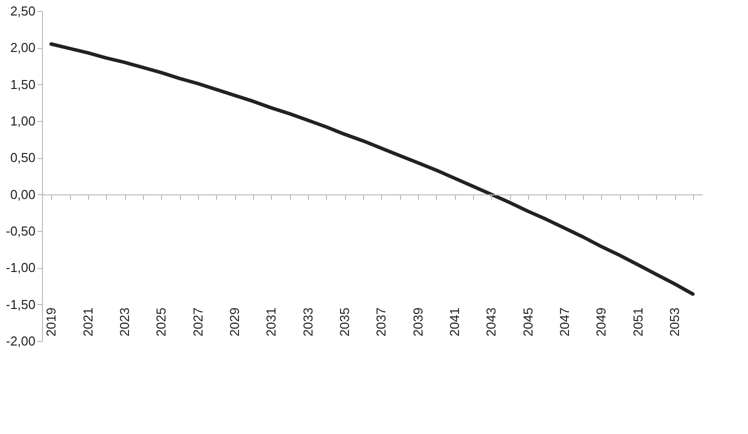  What do you see at coordinates (601, 322) in the screenshot?
I see `x-tick-label: 2049` at bounding box center [601, 322].